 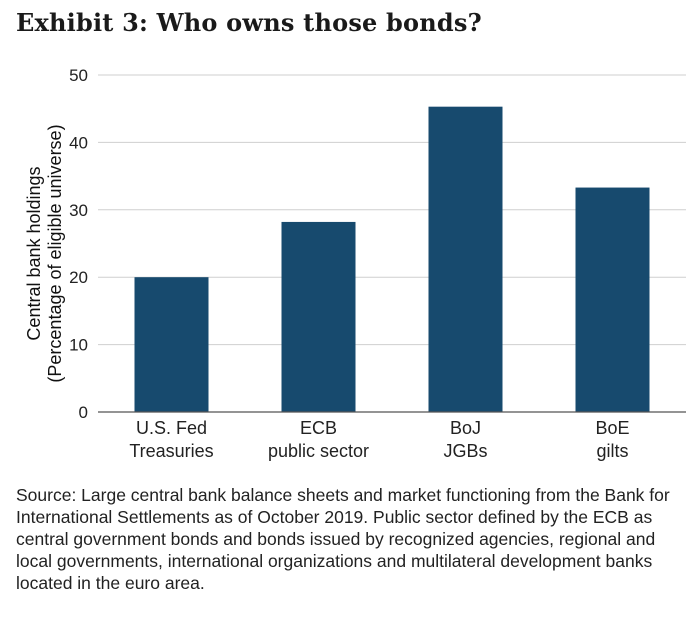 I want to click on y-tick-label: 20, so click(x=78, y=277).